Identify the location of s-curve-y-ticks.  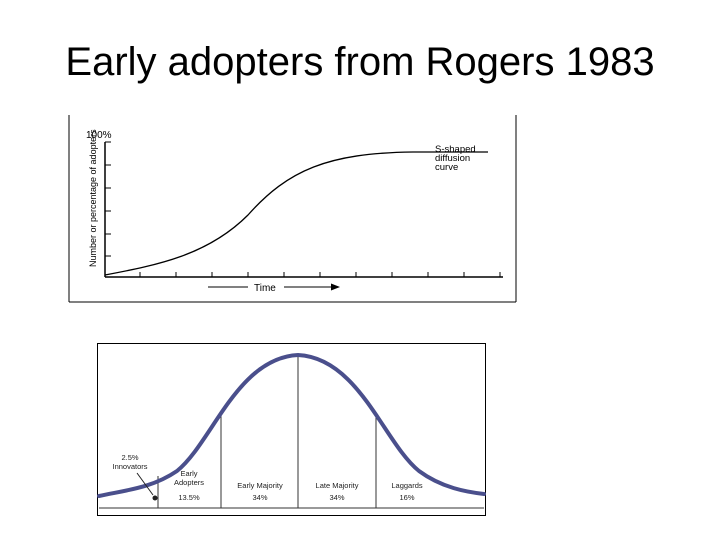
(108, 199).